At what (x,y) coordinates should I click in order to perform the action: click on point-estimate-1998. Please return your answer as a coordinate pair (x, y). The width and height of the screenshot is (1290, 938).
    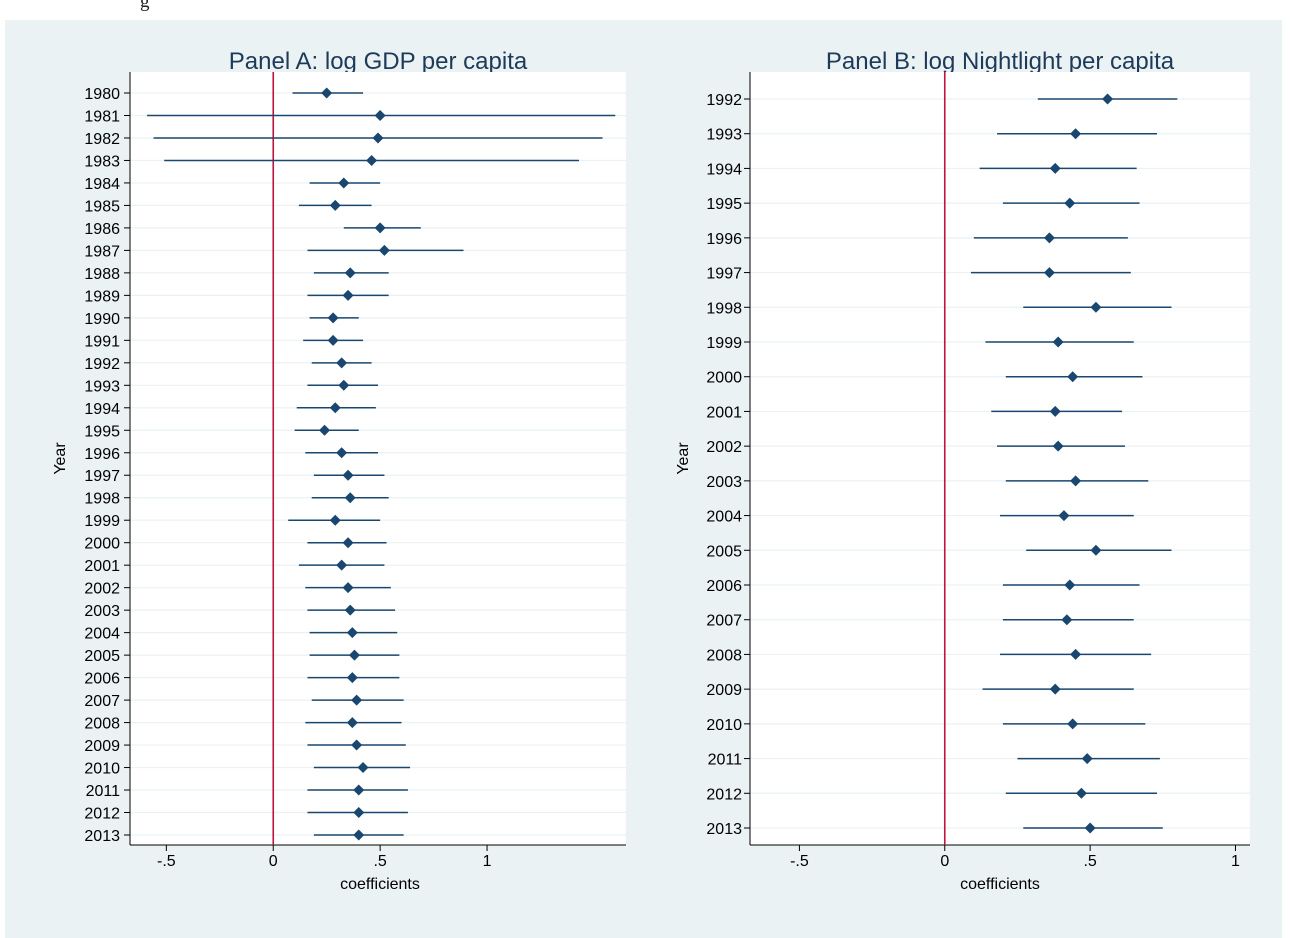
    Looking at the image, I should click on (1096, 307).